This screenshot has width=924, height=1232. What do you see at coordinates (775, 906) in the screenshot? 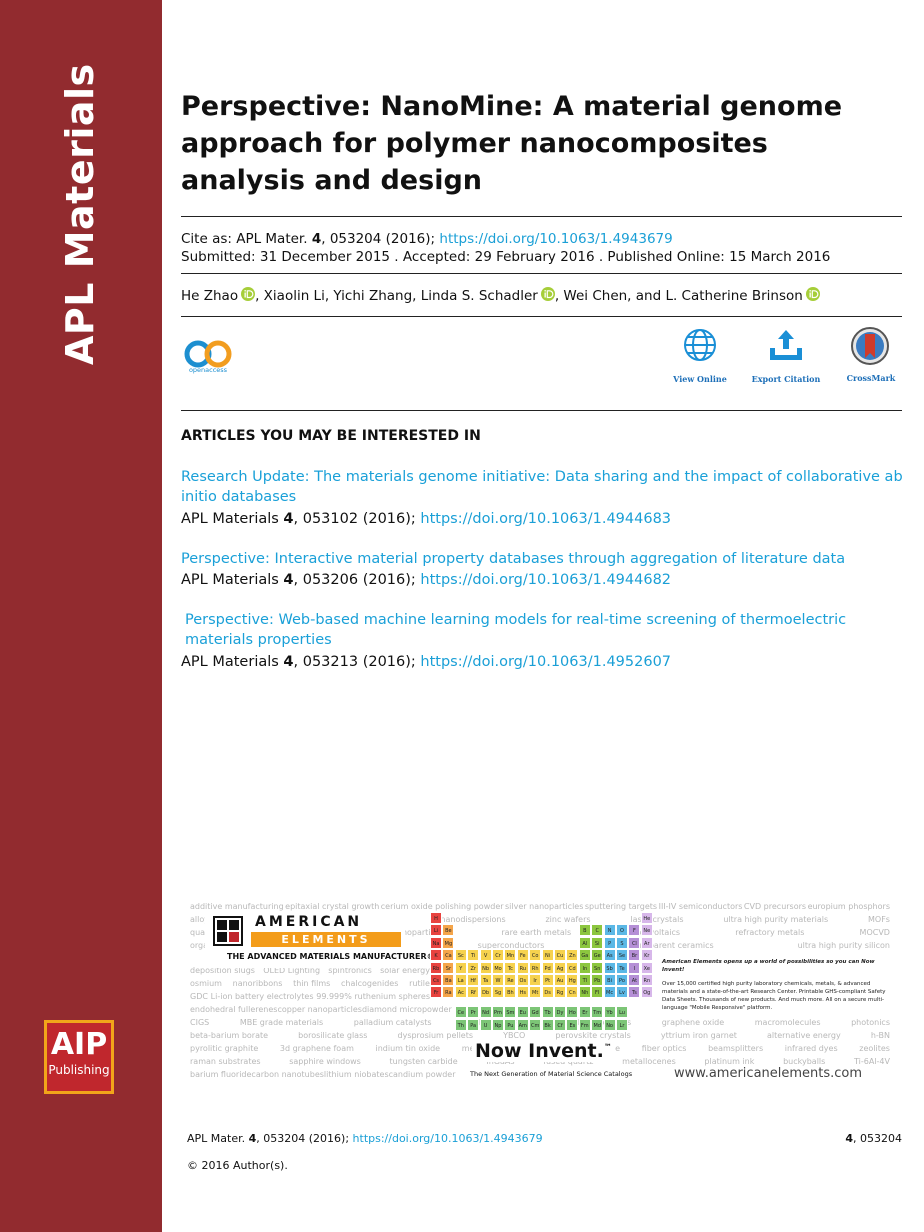
I see `keyword: CVD precursors` at bounding box center [775, 906].